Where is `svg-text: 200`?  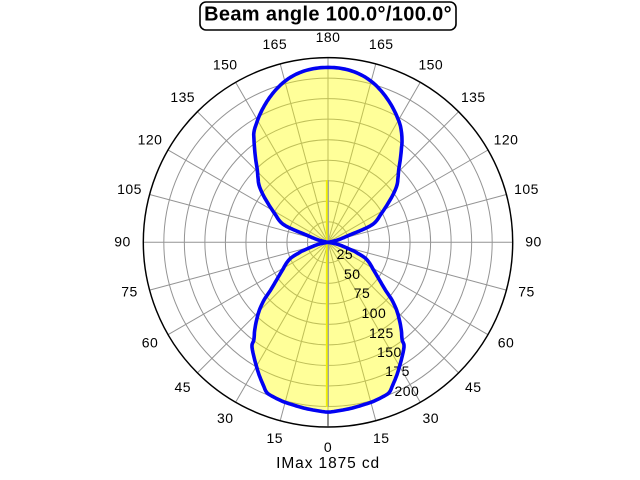 svg-text: 200 is located at coordinates (407, 391).